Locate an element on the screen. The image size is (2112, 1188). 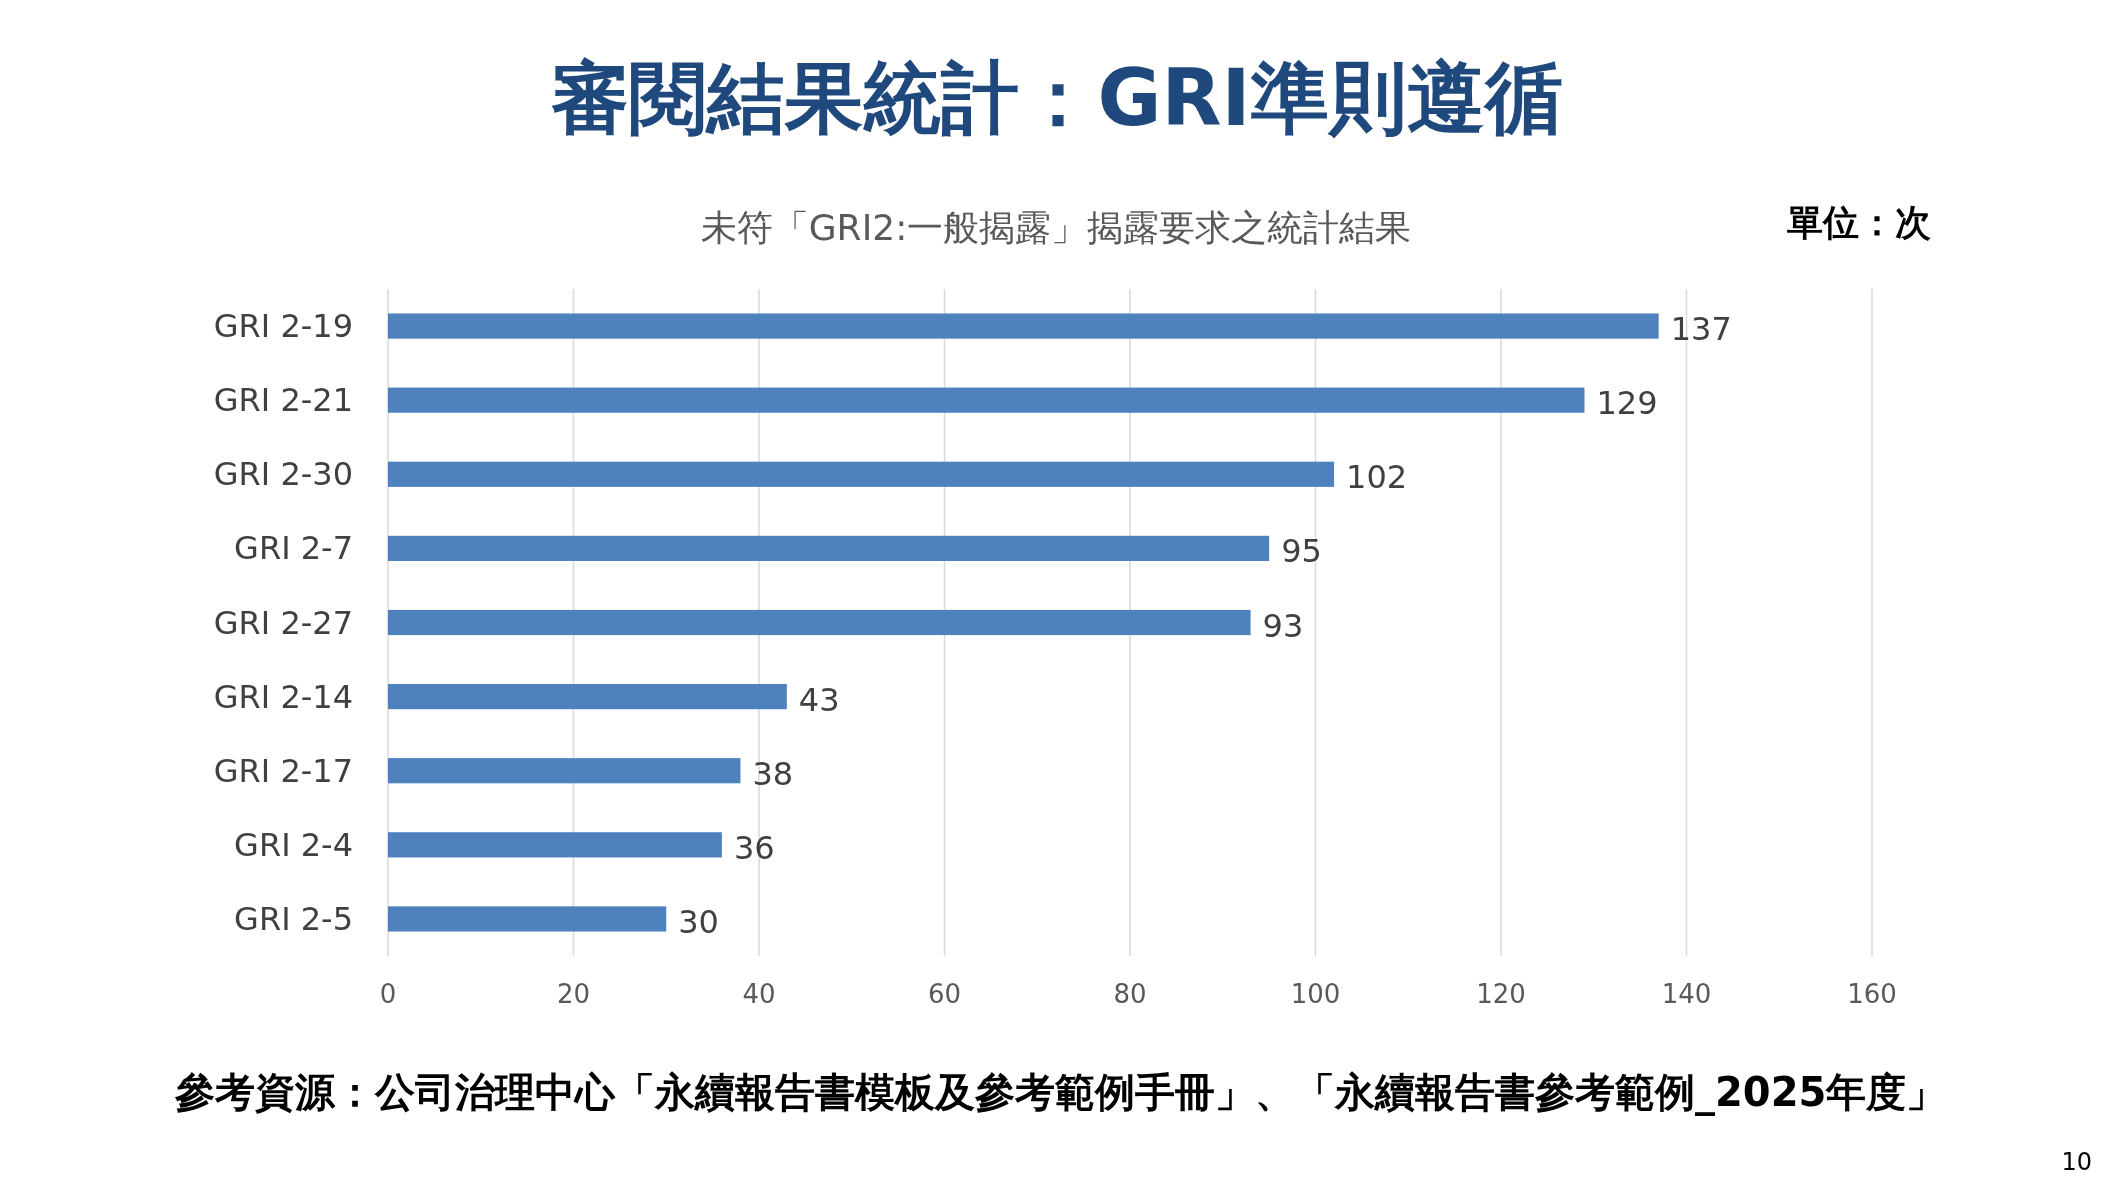
data-label: 129 is located at coordinates (1627, 403).